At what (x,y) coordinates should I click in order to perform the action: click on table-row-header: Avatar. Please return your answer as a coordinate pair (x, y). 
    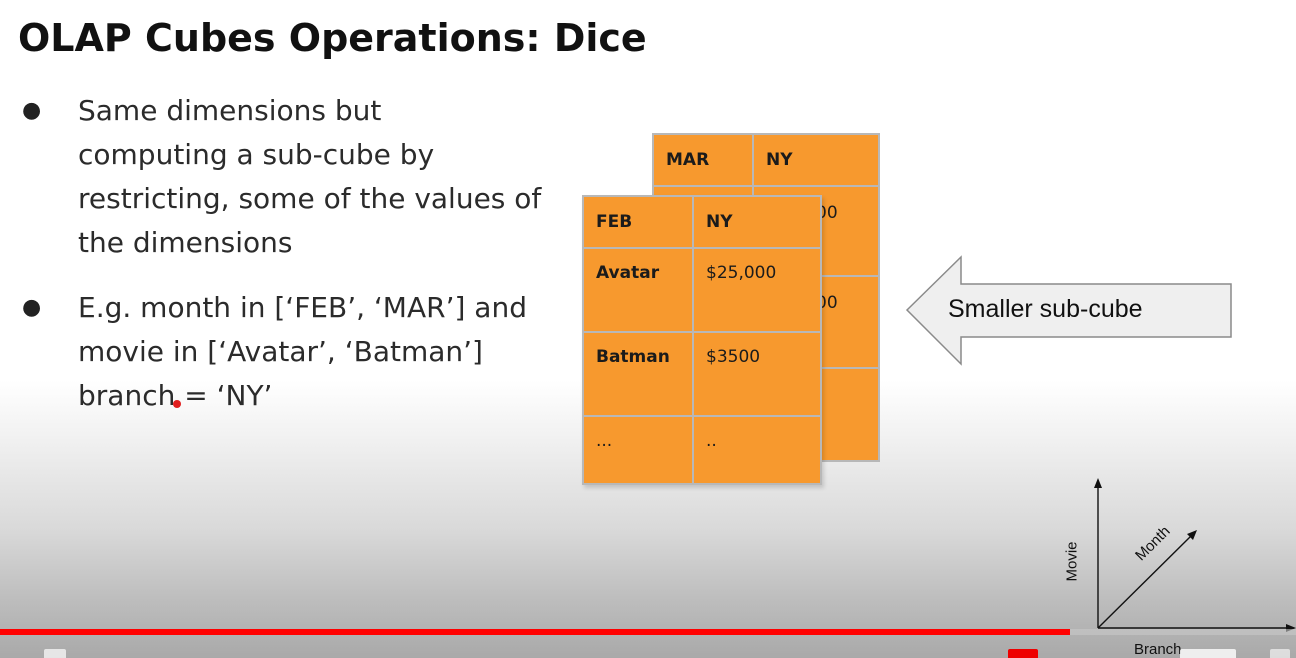
    Looking at the image, I should click on (638, 290).